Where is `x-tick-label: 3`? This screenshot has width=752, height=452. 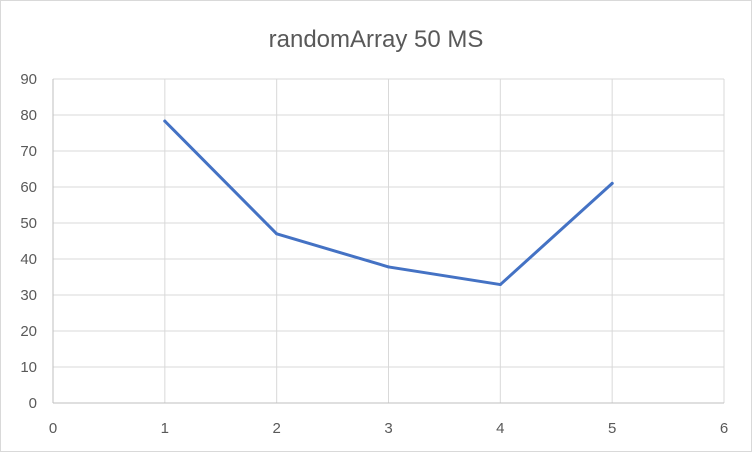 x-tick-label: 3 is located at coordinates (388, 428).